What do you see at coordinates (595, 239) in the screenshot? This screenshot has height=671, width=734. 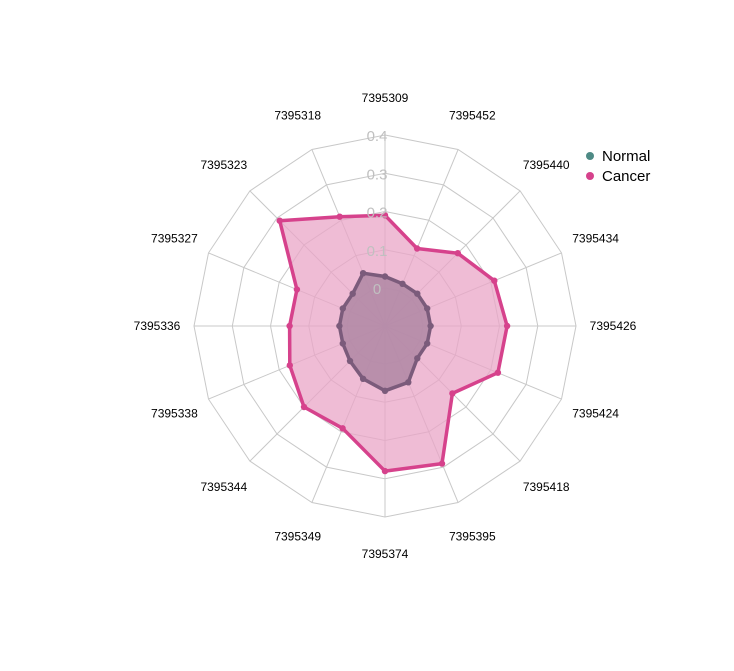 I see `category-label: 7395434` at bounding box center [595, 239].